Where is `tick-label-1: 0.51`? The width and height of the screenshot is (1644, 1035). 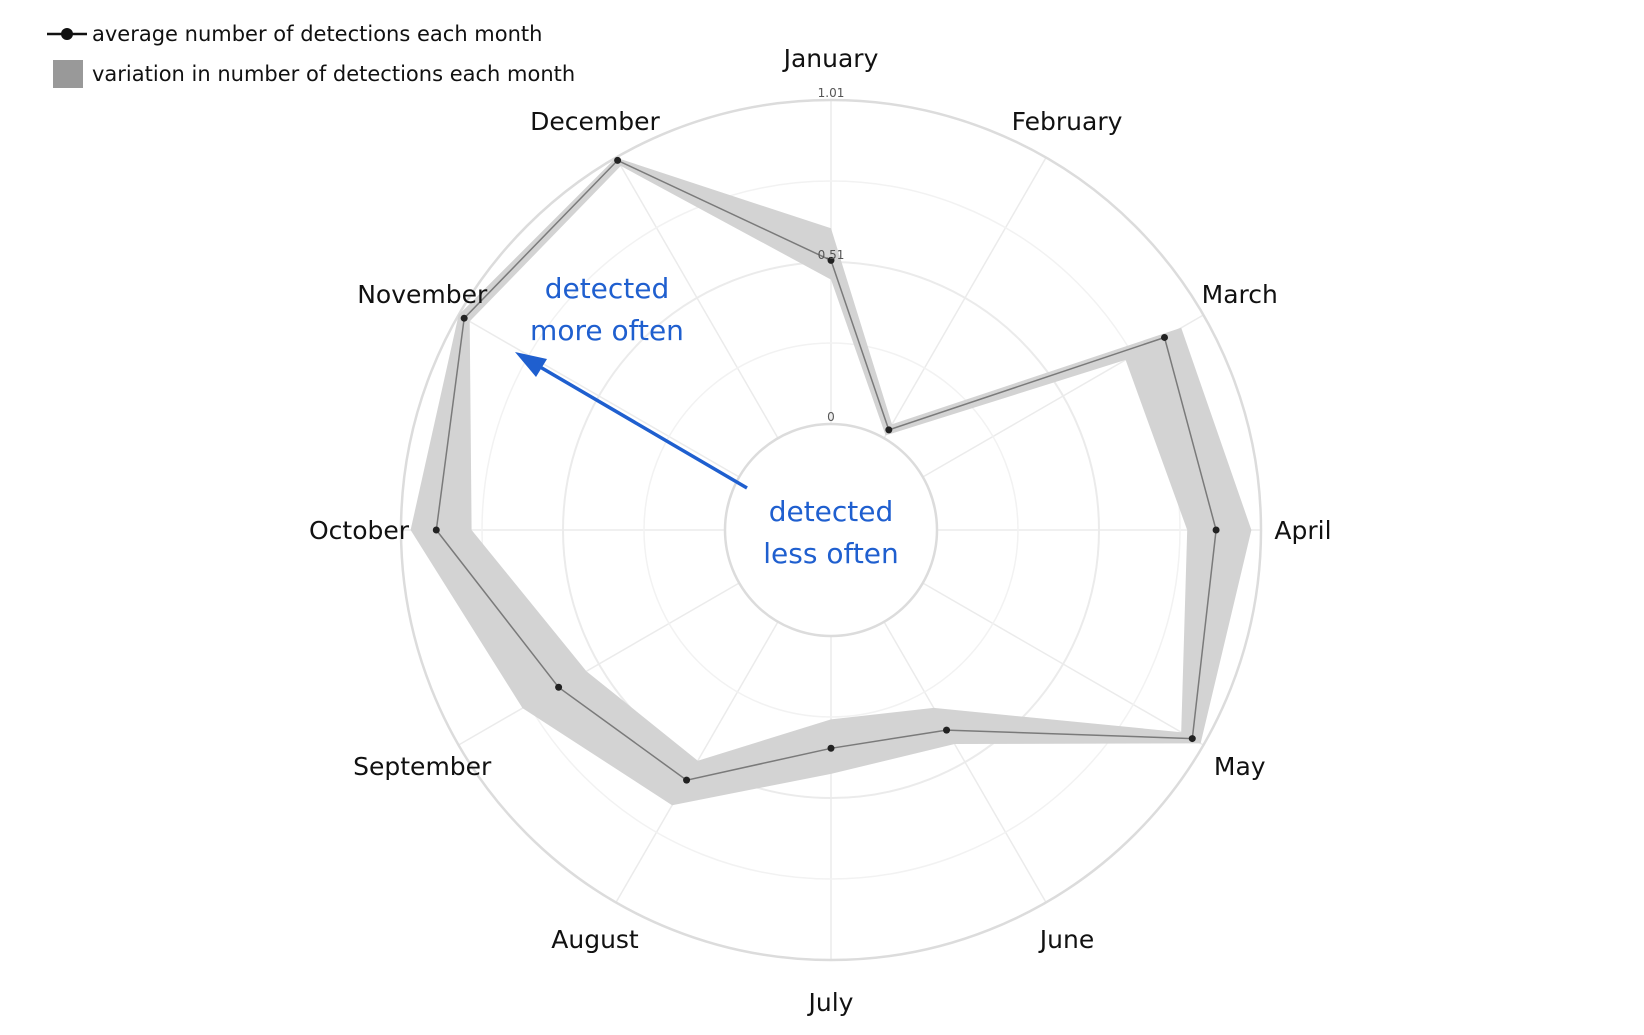 tick-label-1: 0.51 is located at coordinates (831, 255).